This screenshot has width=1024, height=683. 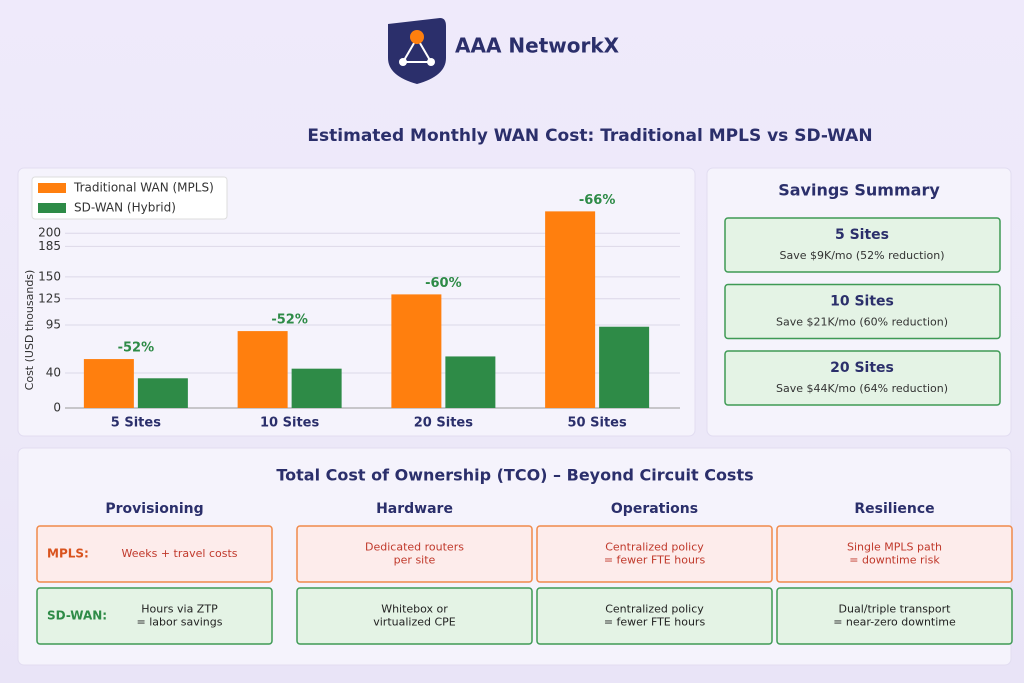 What do you see at coordinates (862, 368) in the screenshot?
I see `summary-item-title: 20 Sites` at bounding box center [862, 368].